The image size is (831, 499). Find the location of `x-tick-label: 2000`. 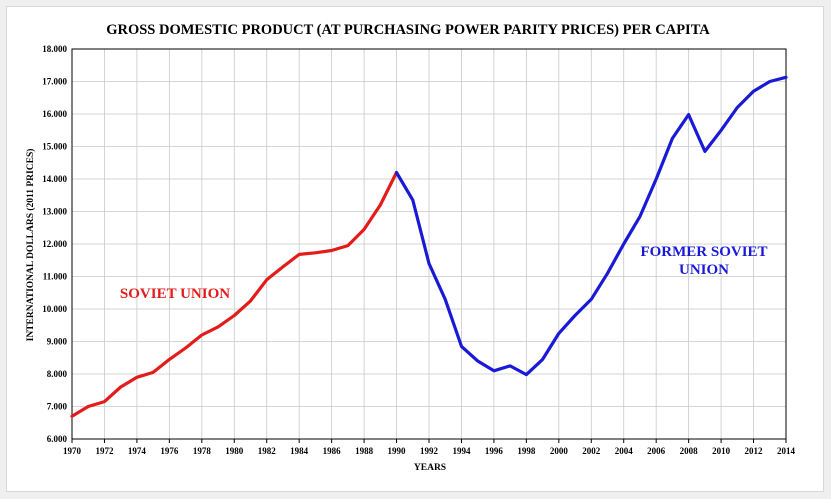

x-tick-label: 2000 is located at coordinates (559, 451).